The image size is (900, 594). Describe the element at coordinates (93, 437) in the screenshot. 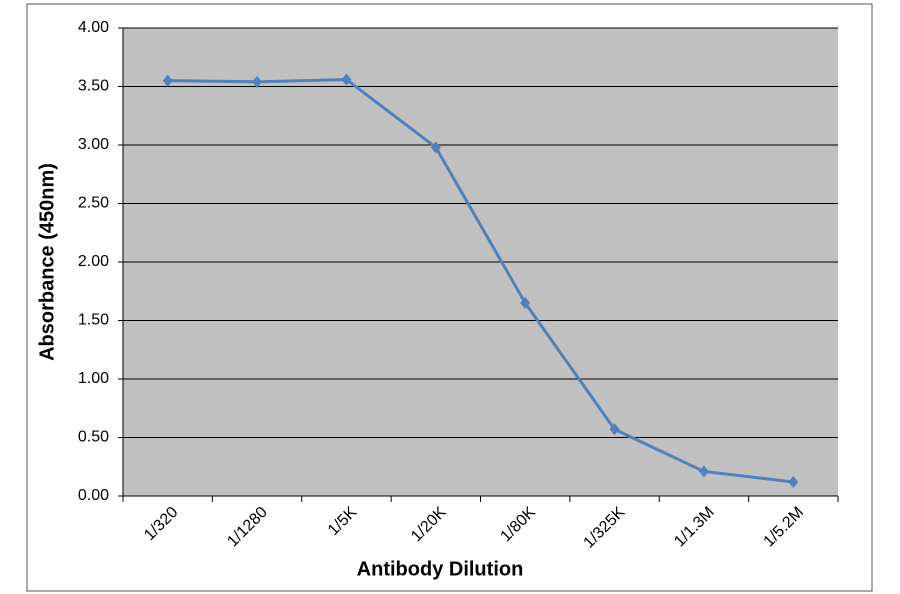

I see `y-tick-label: 0.50` at that location.